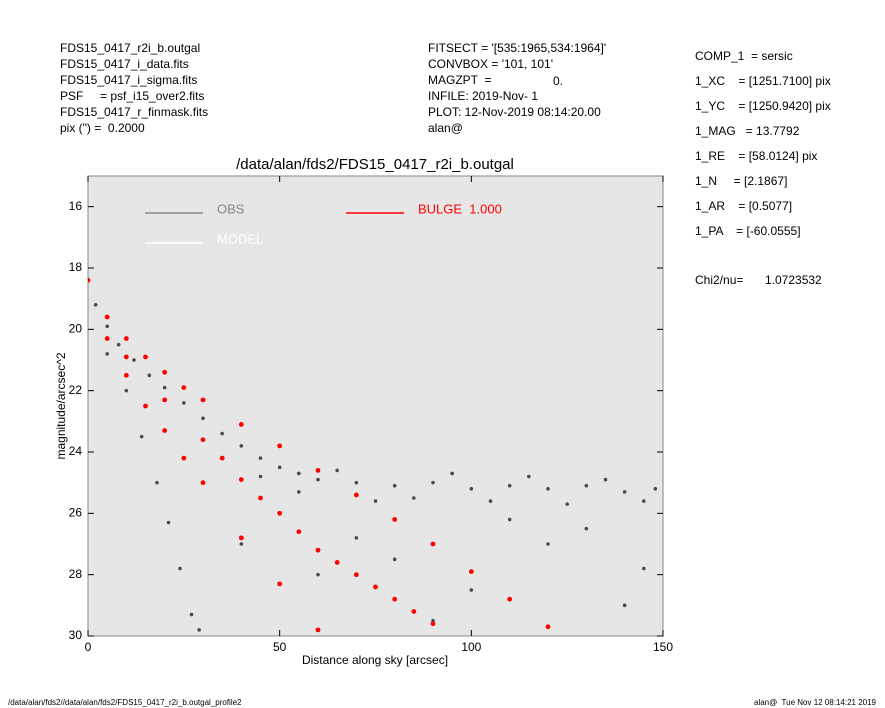 This screenshot has height=708, width=885. What do you see at coordinates (741, 181) in the screenshot?
I see `header-right-line: 1_N = [2.1867]` at bounding box center [741, 181].